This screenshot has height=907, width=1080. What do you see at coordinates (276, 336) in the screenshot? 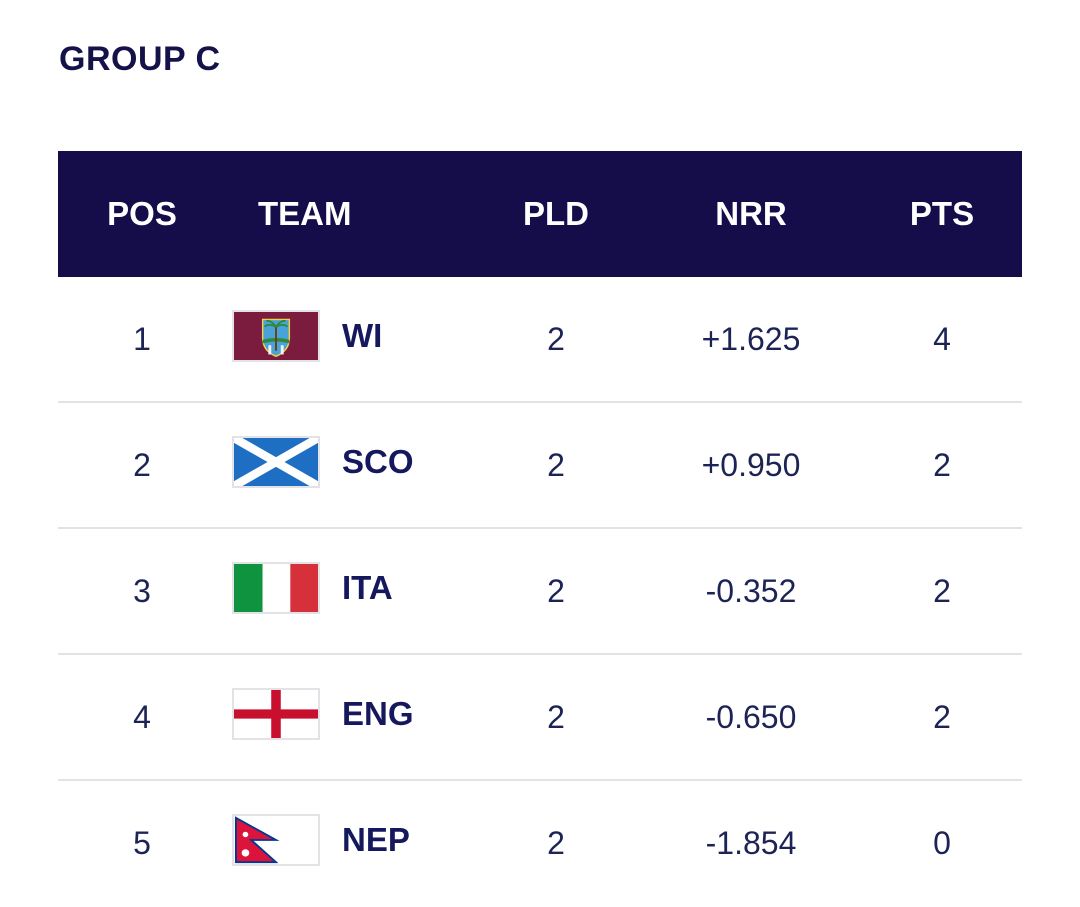
I see `west-indies-flag-icon` at bounding box center [276, 336].